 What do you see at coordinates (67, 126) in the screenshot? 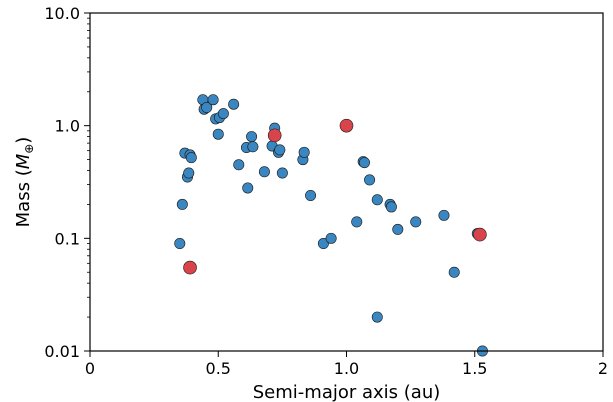
I see `y-tick-label: 1.0` at bounding box center [67, 126].